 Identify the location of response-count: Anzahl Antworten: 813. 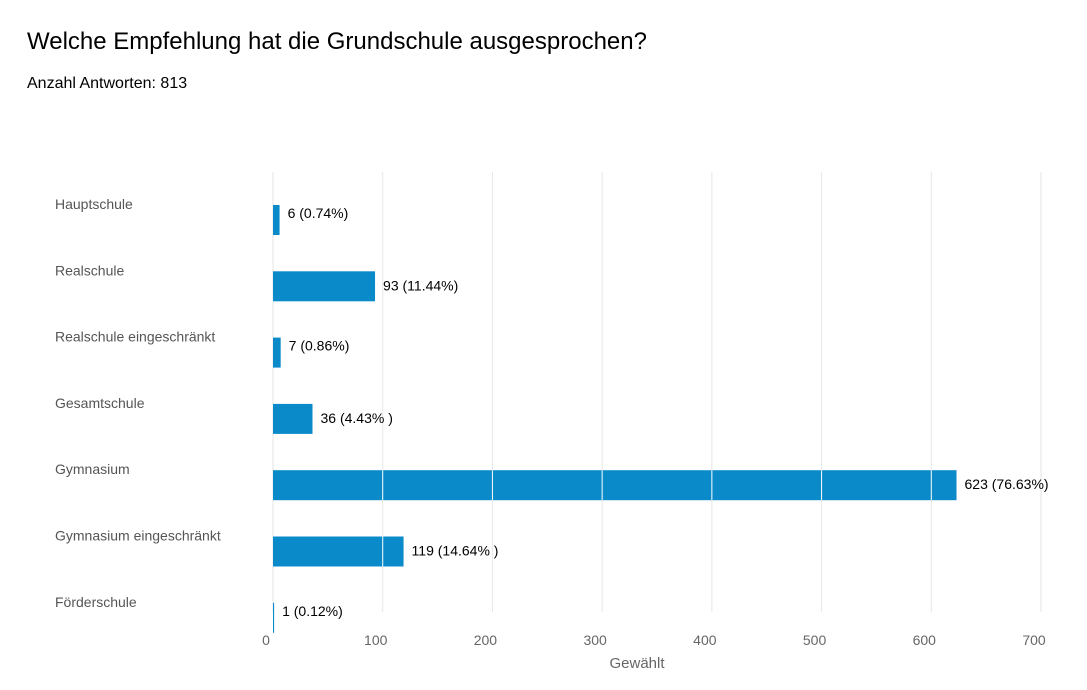
(107, 83).